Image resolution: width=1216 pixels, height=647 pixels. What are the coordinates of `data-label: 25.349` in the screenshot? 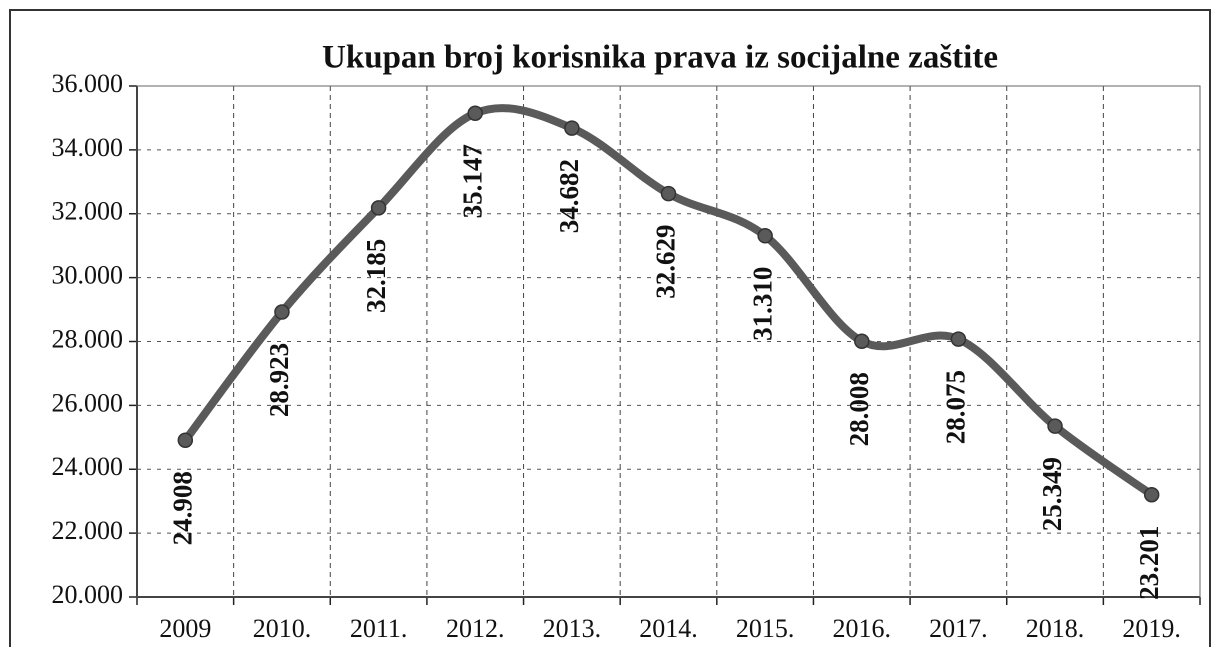 It's located at (1052, 494).